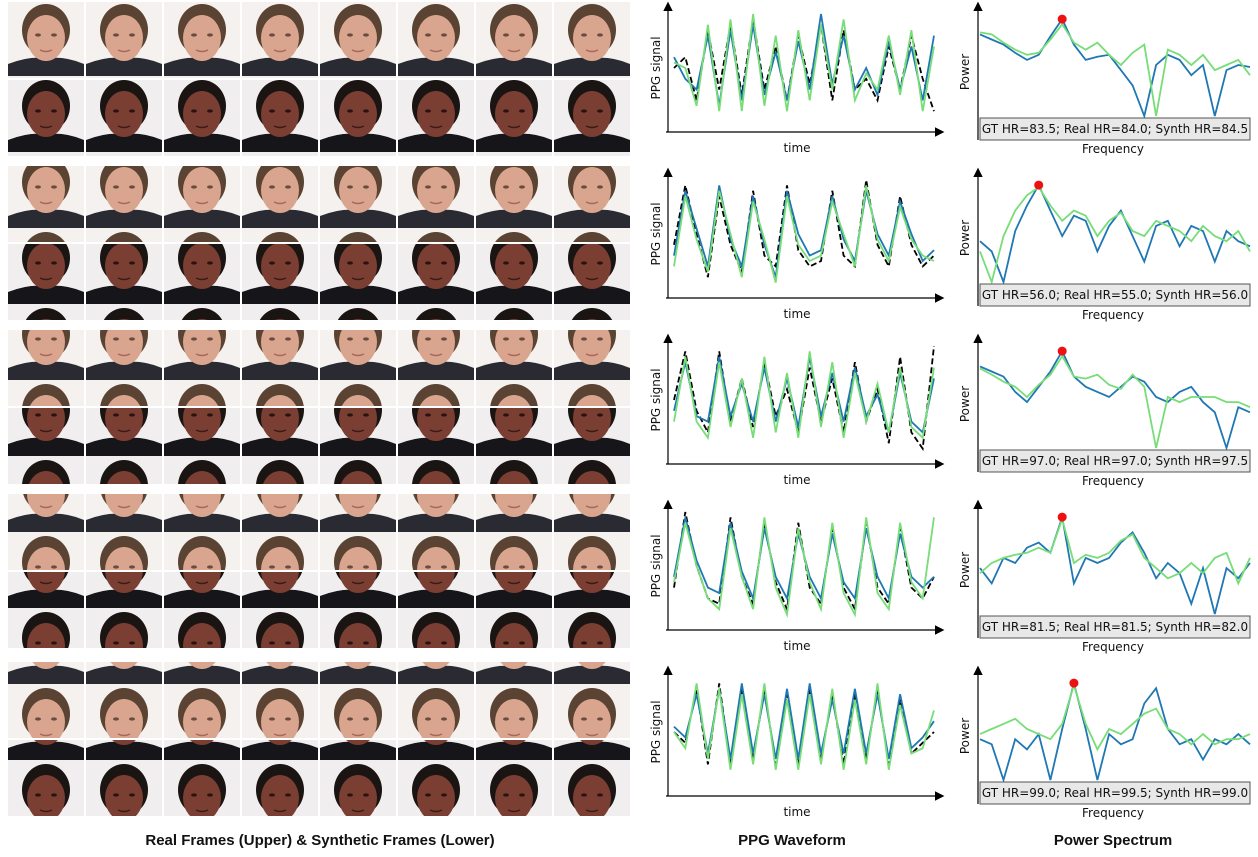  I want to click on hr-label: GT HR=99.0; Real HR=99.5; Synth HR=99.0, so click(1115, 793).